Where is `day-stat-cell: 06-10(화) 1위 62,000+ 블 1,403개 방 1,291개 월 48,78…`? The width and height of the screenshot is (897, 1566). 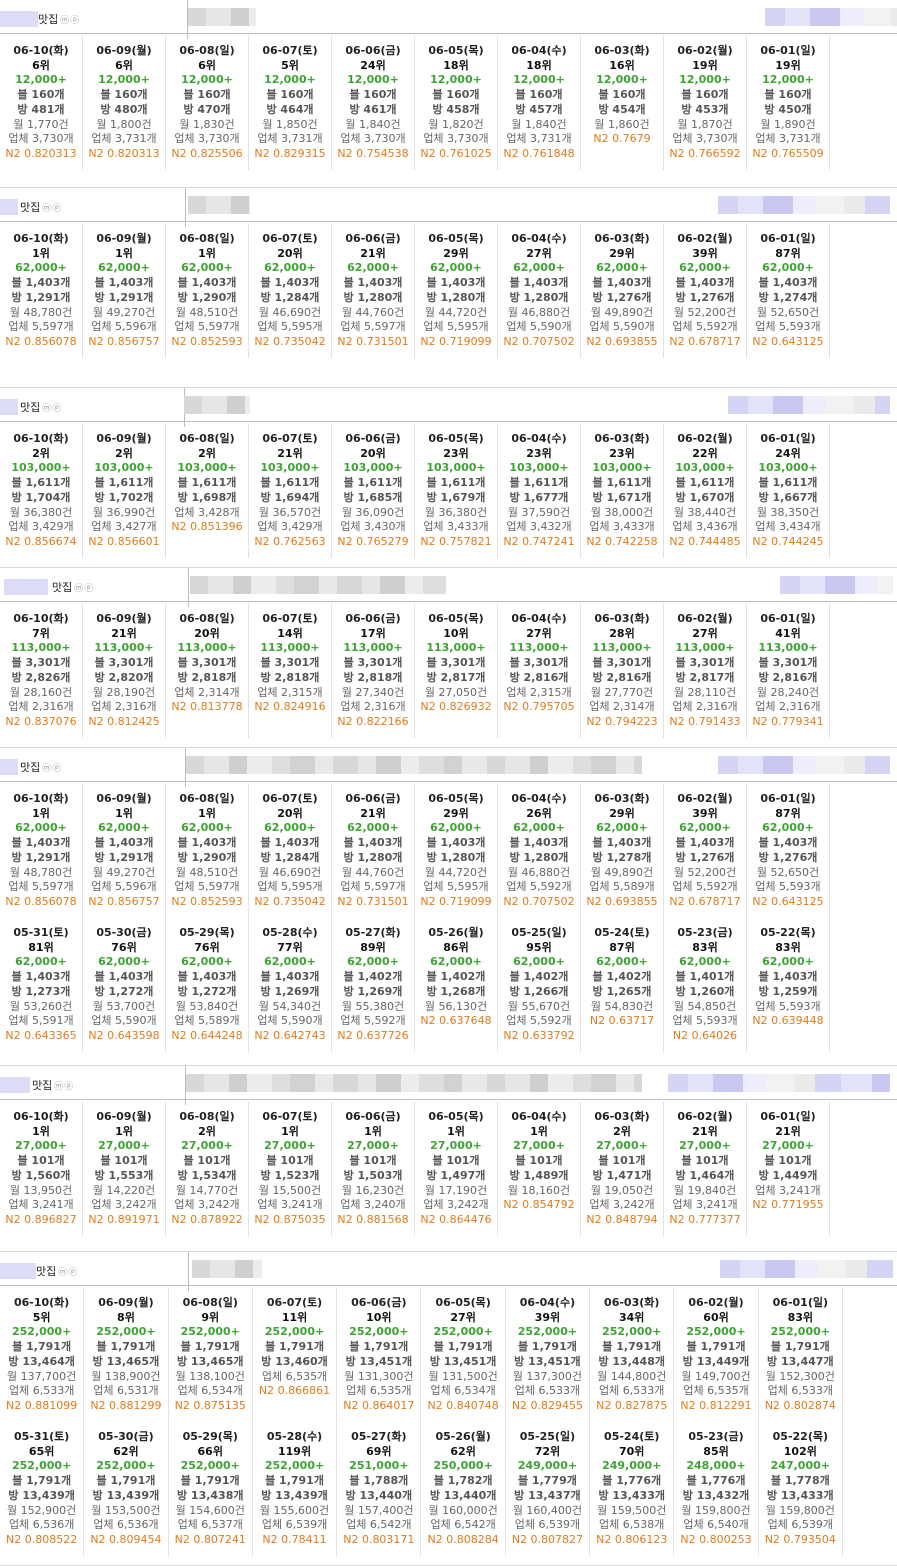
day-stat-cell: 06-10(화) 1위 62,000+ 블 1,403개 방 1,291개 월 48,78… is located at coordinates (41, 291).